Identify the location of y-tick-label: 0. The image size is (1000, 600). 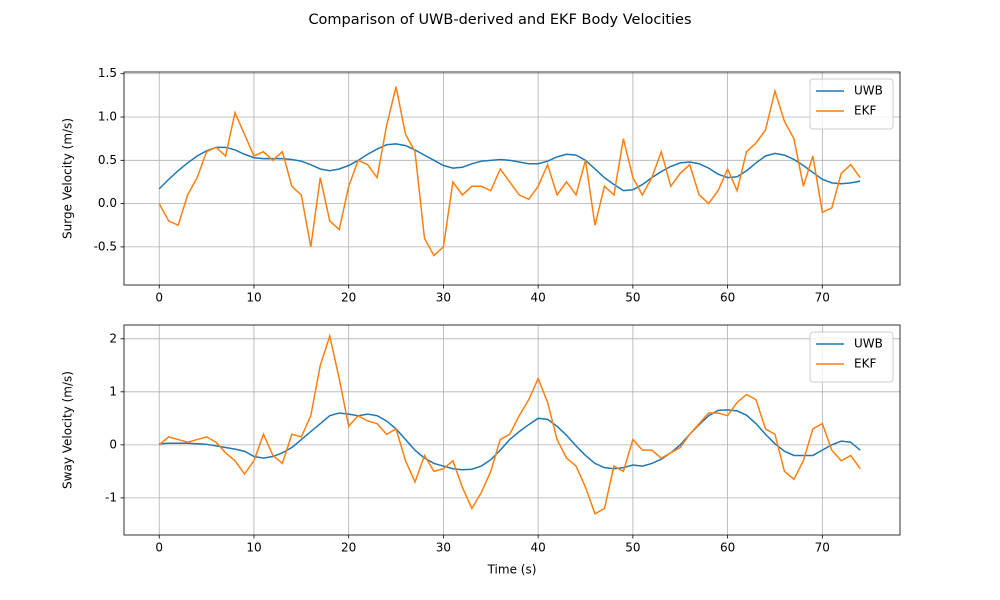
(113, 444).